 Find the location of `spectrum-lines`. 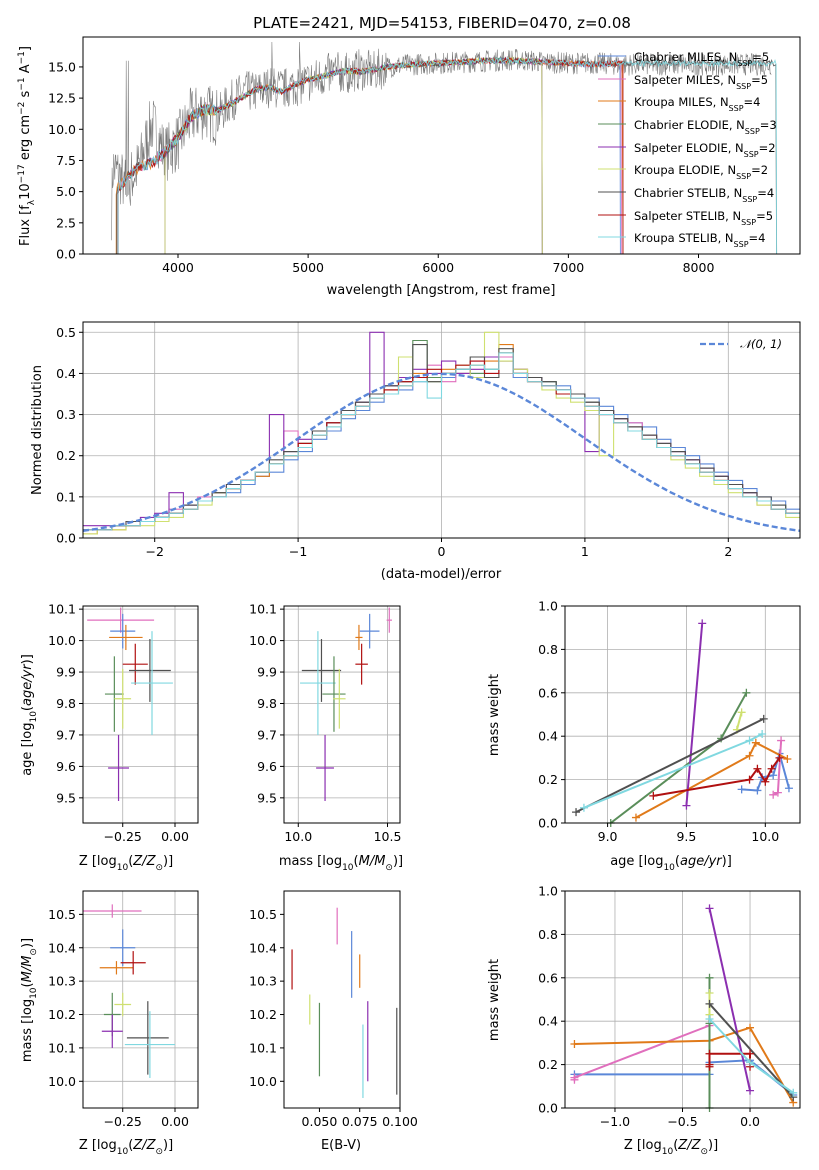

spectrum-lines is located at coordinates (444, 148).